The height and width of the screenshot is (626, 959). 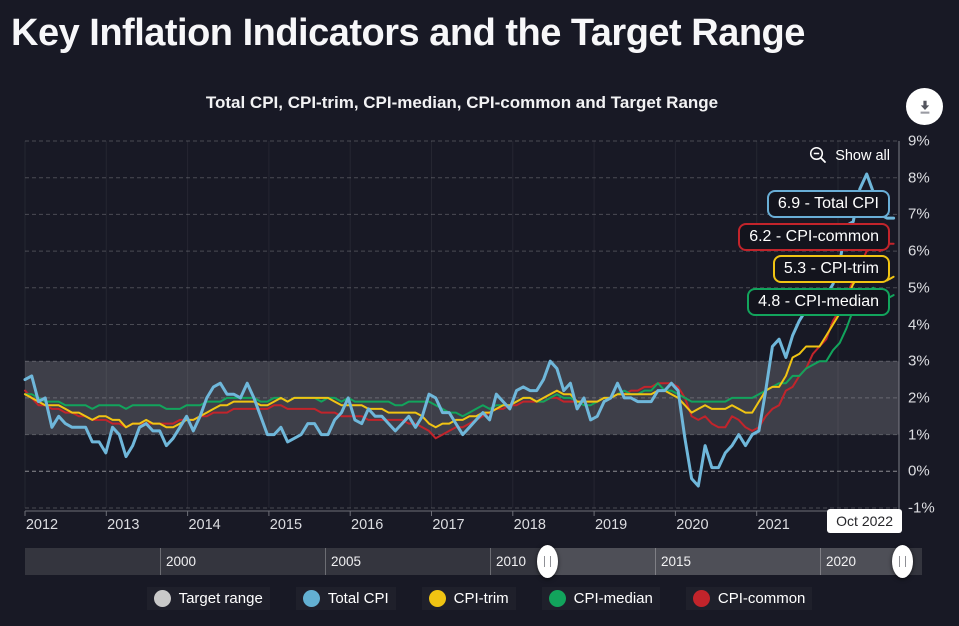 I want to click on legend-item-cpi-common: CPI-common, so click(x=749, y=598).